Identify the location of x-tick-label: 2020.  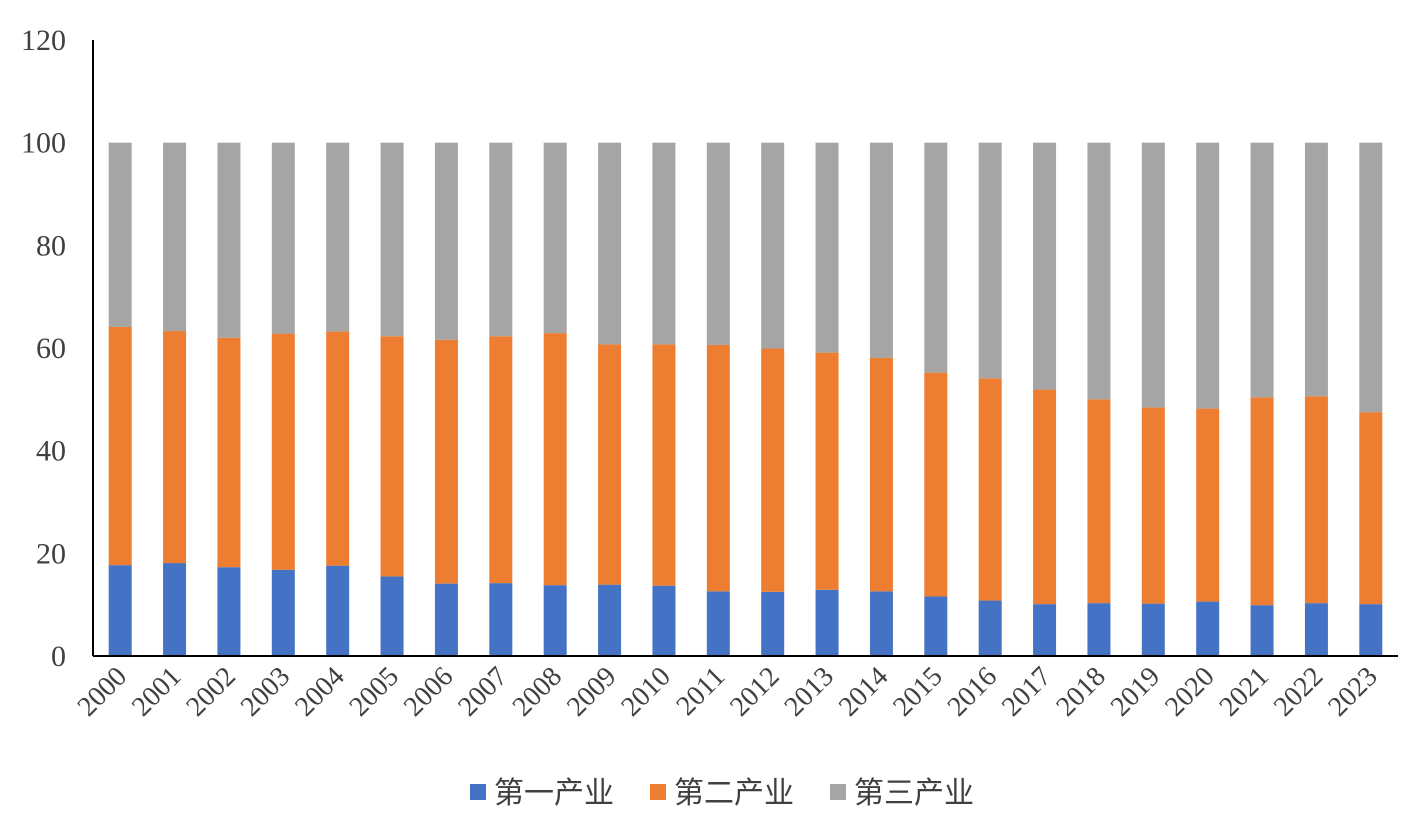
(1190, 692).